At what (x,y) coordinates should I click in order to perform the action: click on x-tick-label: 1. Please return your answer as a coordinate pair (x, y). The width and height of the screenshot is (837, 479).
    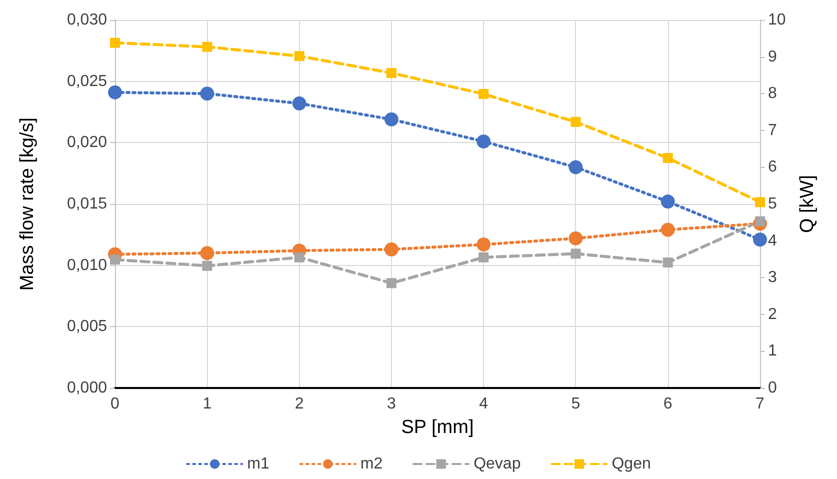
    Looking at the image, I should click on (207, 404).